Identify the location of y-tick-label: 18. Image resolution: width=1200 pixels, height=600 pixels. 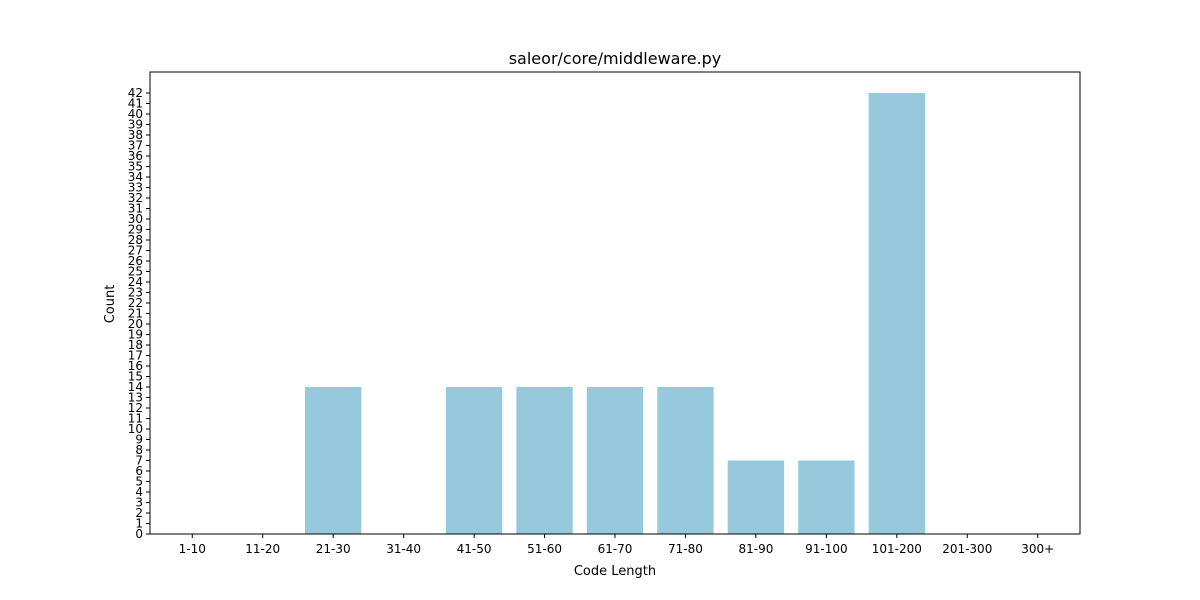
(135, 345).